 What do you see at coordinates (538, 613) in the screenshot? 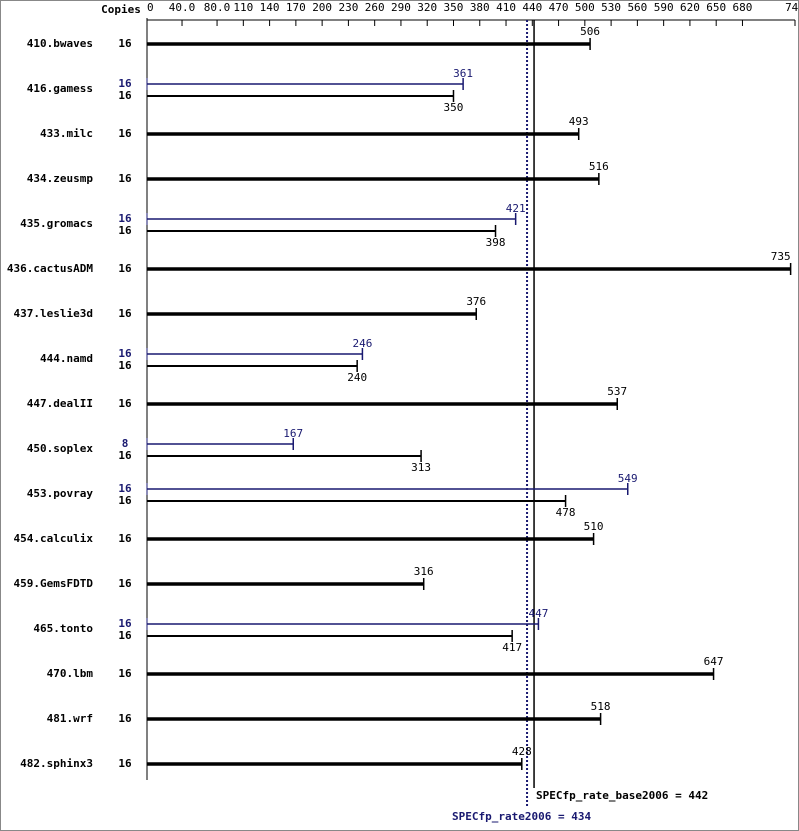
I see `value-label: 447` at bounding box center [538, 613].